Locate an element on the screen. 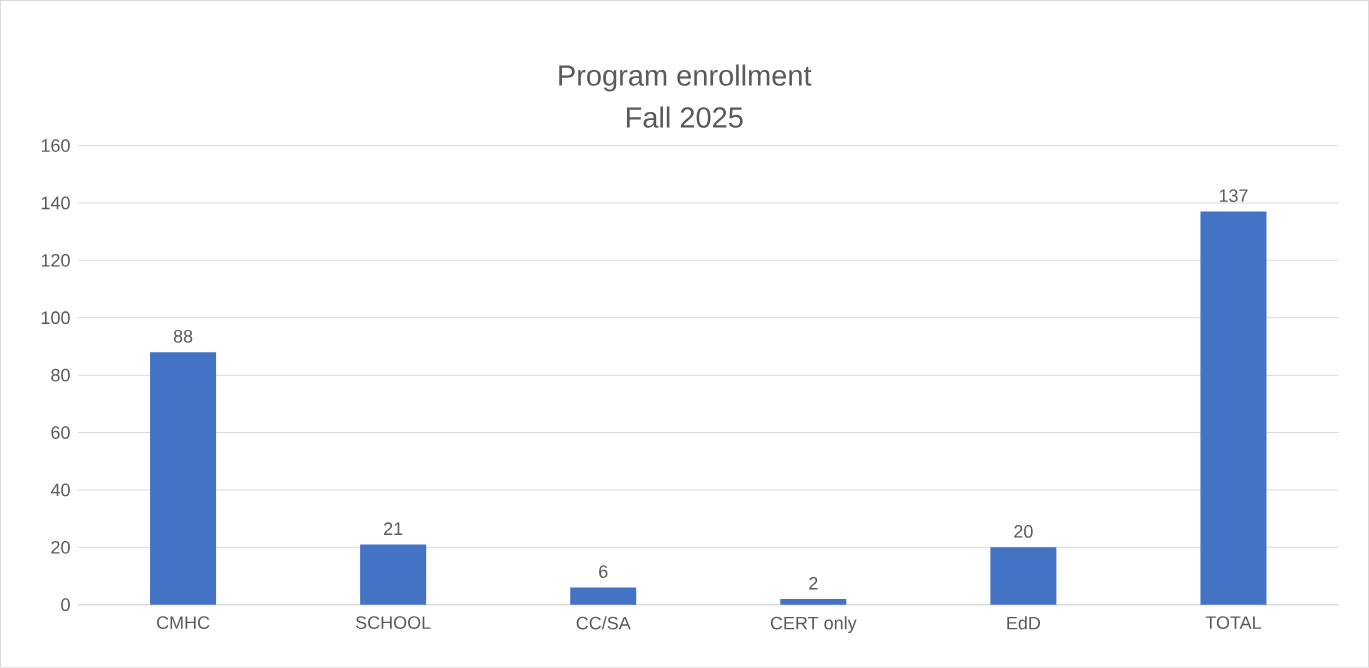 This screenshot has width=1369, height=668. x-tick-label: CMHC is located at coordinates (183, 623).